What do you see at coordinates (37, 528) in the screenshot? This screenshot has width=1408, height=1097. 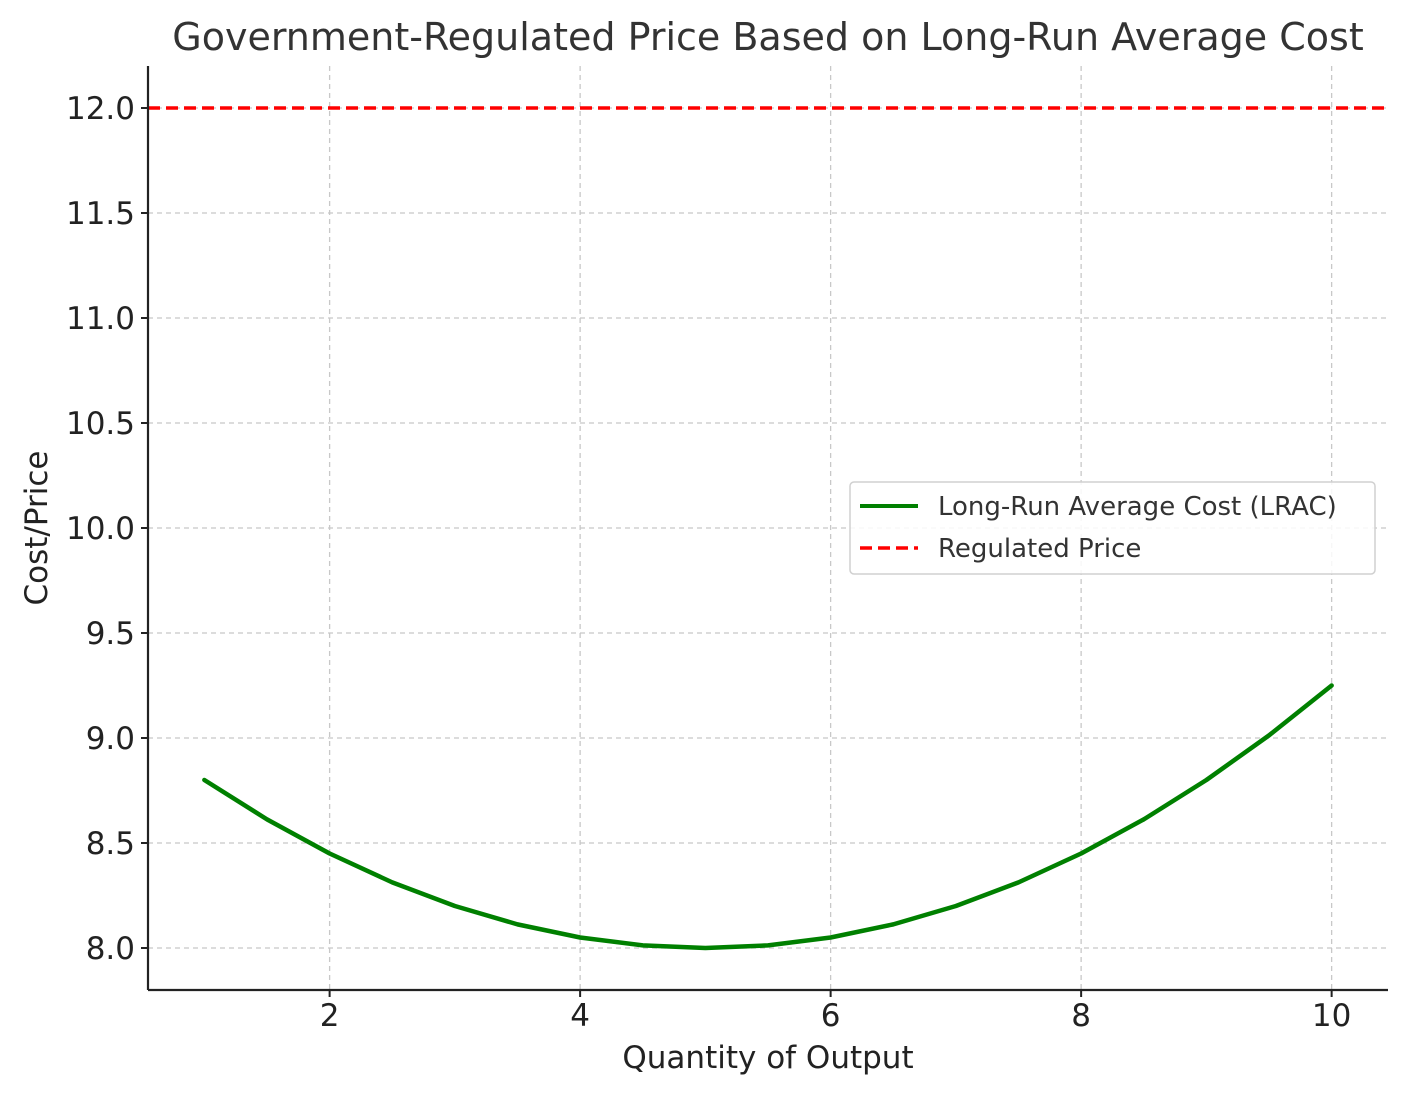 I see `y-axis-label: Cost/Price` at bounding box center [37, 528].